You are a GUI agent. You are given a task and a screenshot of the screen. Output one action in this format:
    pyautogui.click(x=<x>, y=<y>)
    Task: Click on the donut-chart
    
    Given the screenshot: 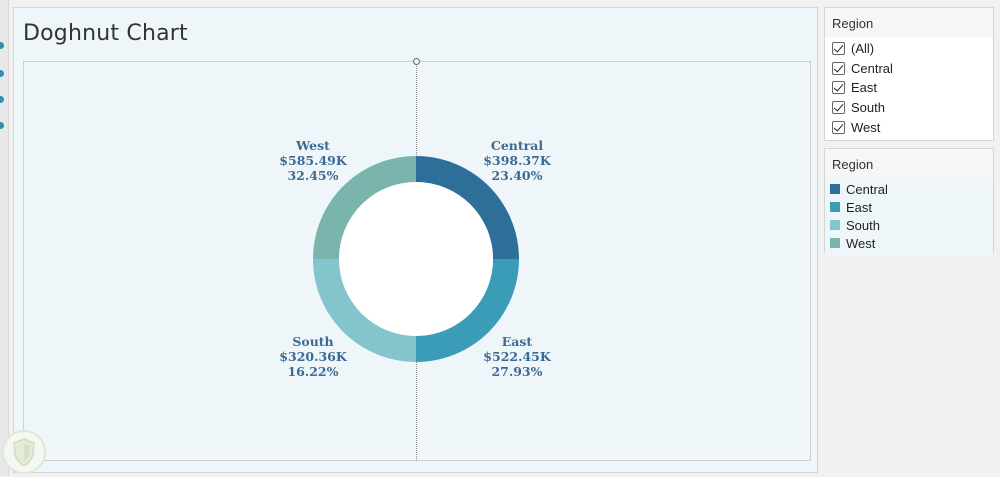 What is the action you would take?
    pyautogui.click(x=416, y=259)
    